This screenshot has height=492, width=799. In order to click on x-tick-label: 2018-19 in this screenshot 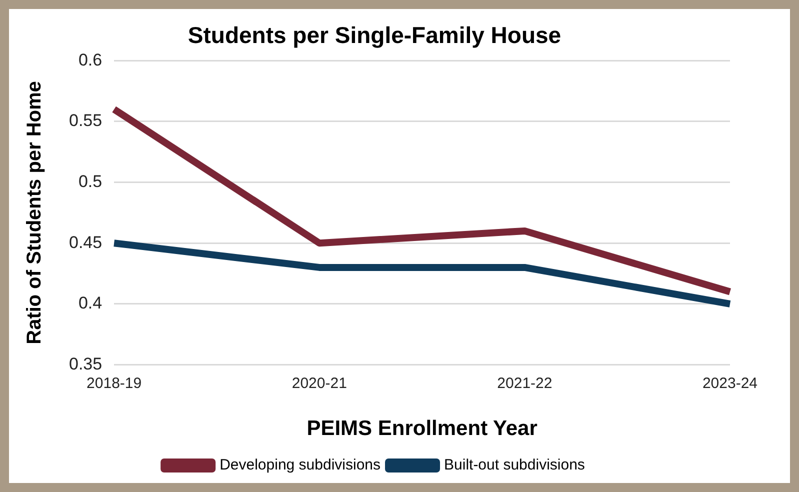, I will do `click(114, 383)`.